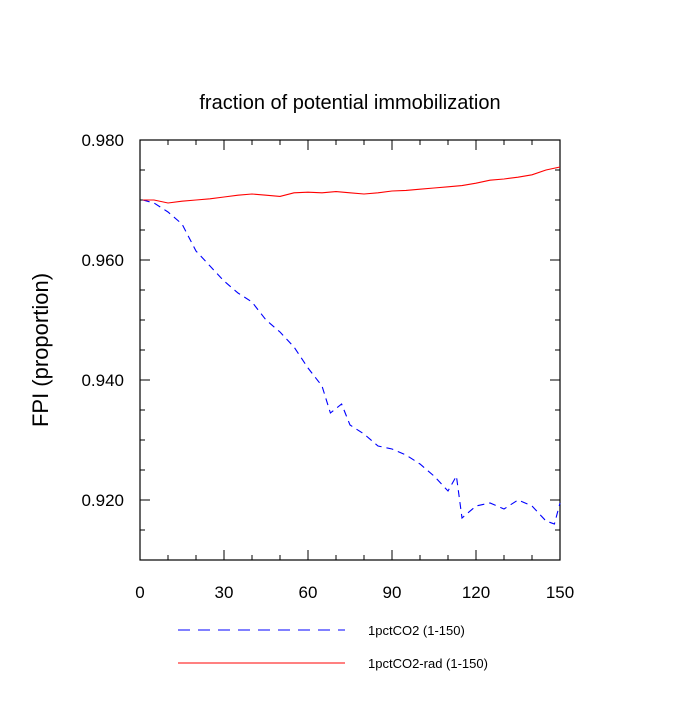 The height and width of the screenshot is (705, 700). I want to click on legend-label-1: 1pctCO2 (1-150), so click(416, 630).